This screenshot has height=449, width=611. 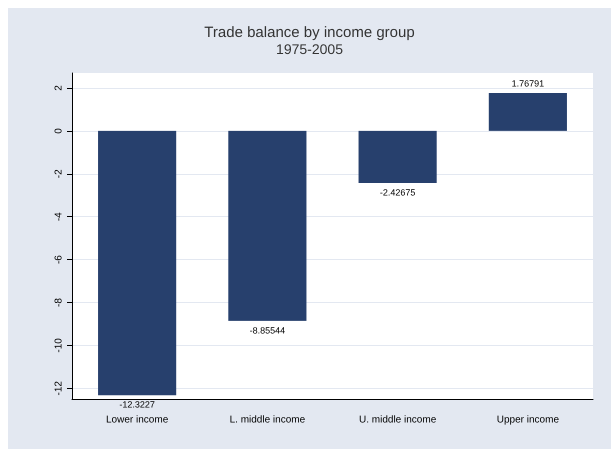 What do you see at coordinates (59, 345) in the screenshot?
I see `y-tick-label: -10` at bounding box center [59, 345].